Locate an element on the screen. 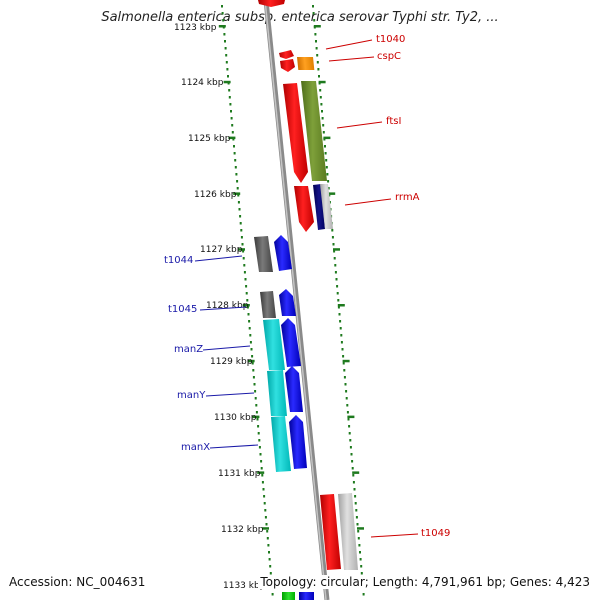  gene-label-rrmA: rrmA is located at coordinates (407, 197).